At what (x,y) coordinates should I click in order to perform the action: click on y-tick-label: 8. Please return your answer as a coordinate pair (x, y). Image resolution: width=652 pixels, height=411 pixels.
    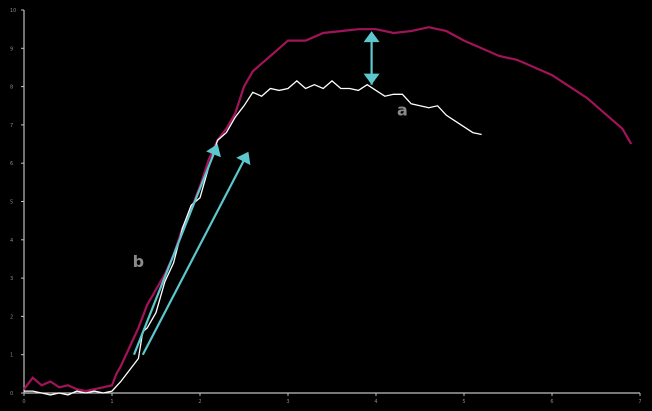
    Looking at the image, I should click on (11, 88).